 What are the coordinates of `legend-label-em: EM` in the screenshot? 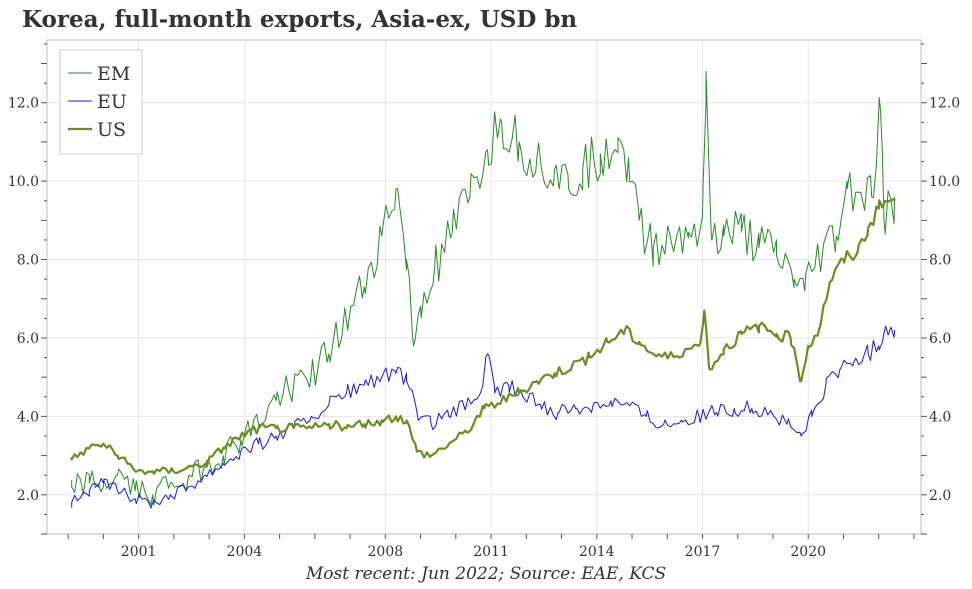 It's located at (113, 74).